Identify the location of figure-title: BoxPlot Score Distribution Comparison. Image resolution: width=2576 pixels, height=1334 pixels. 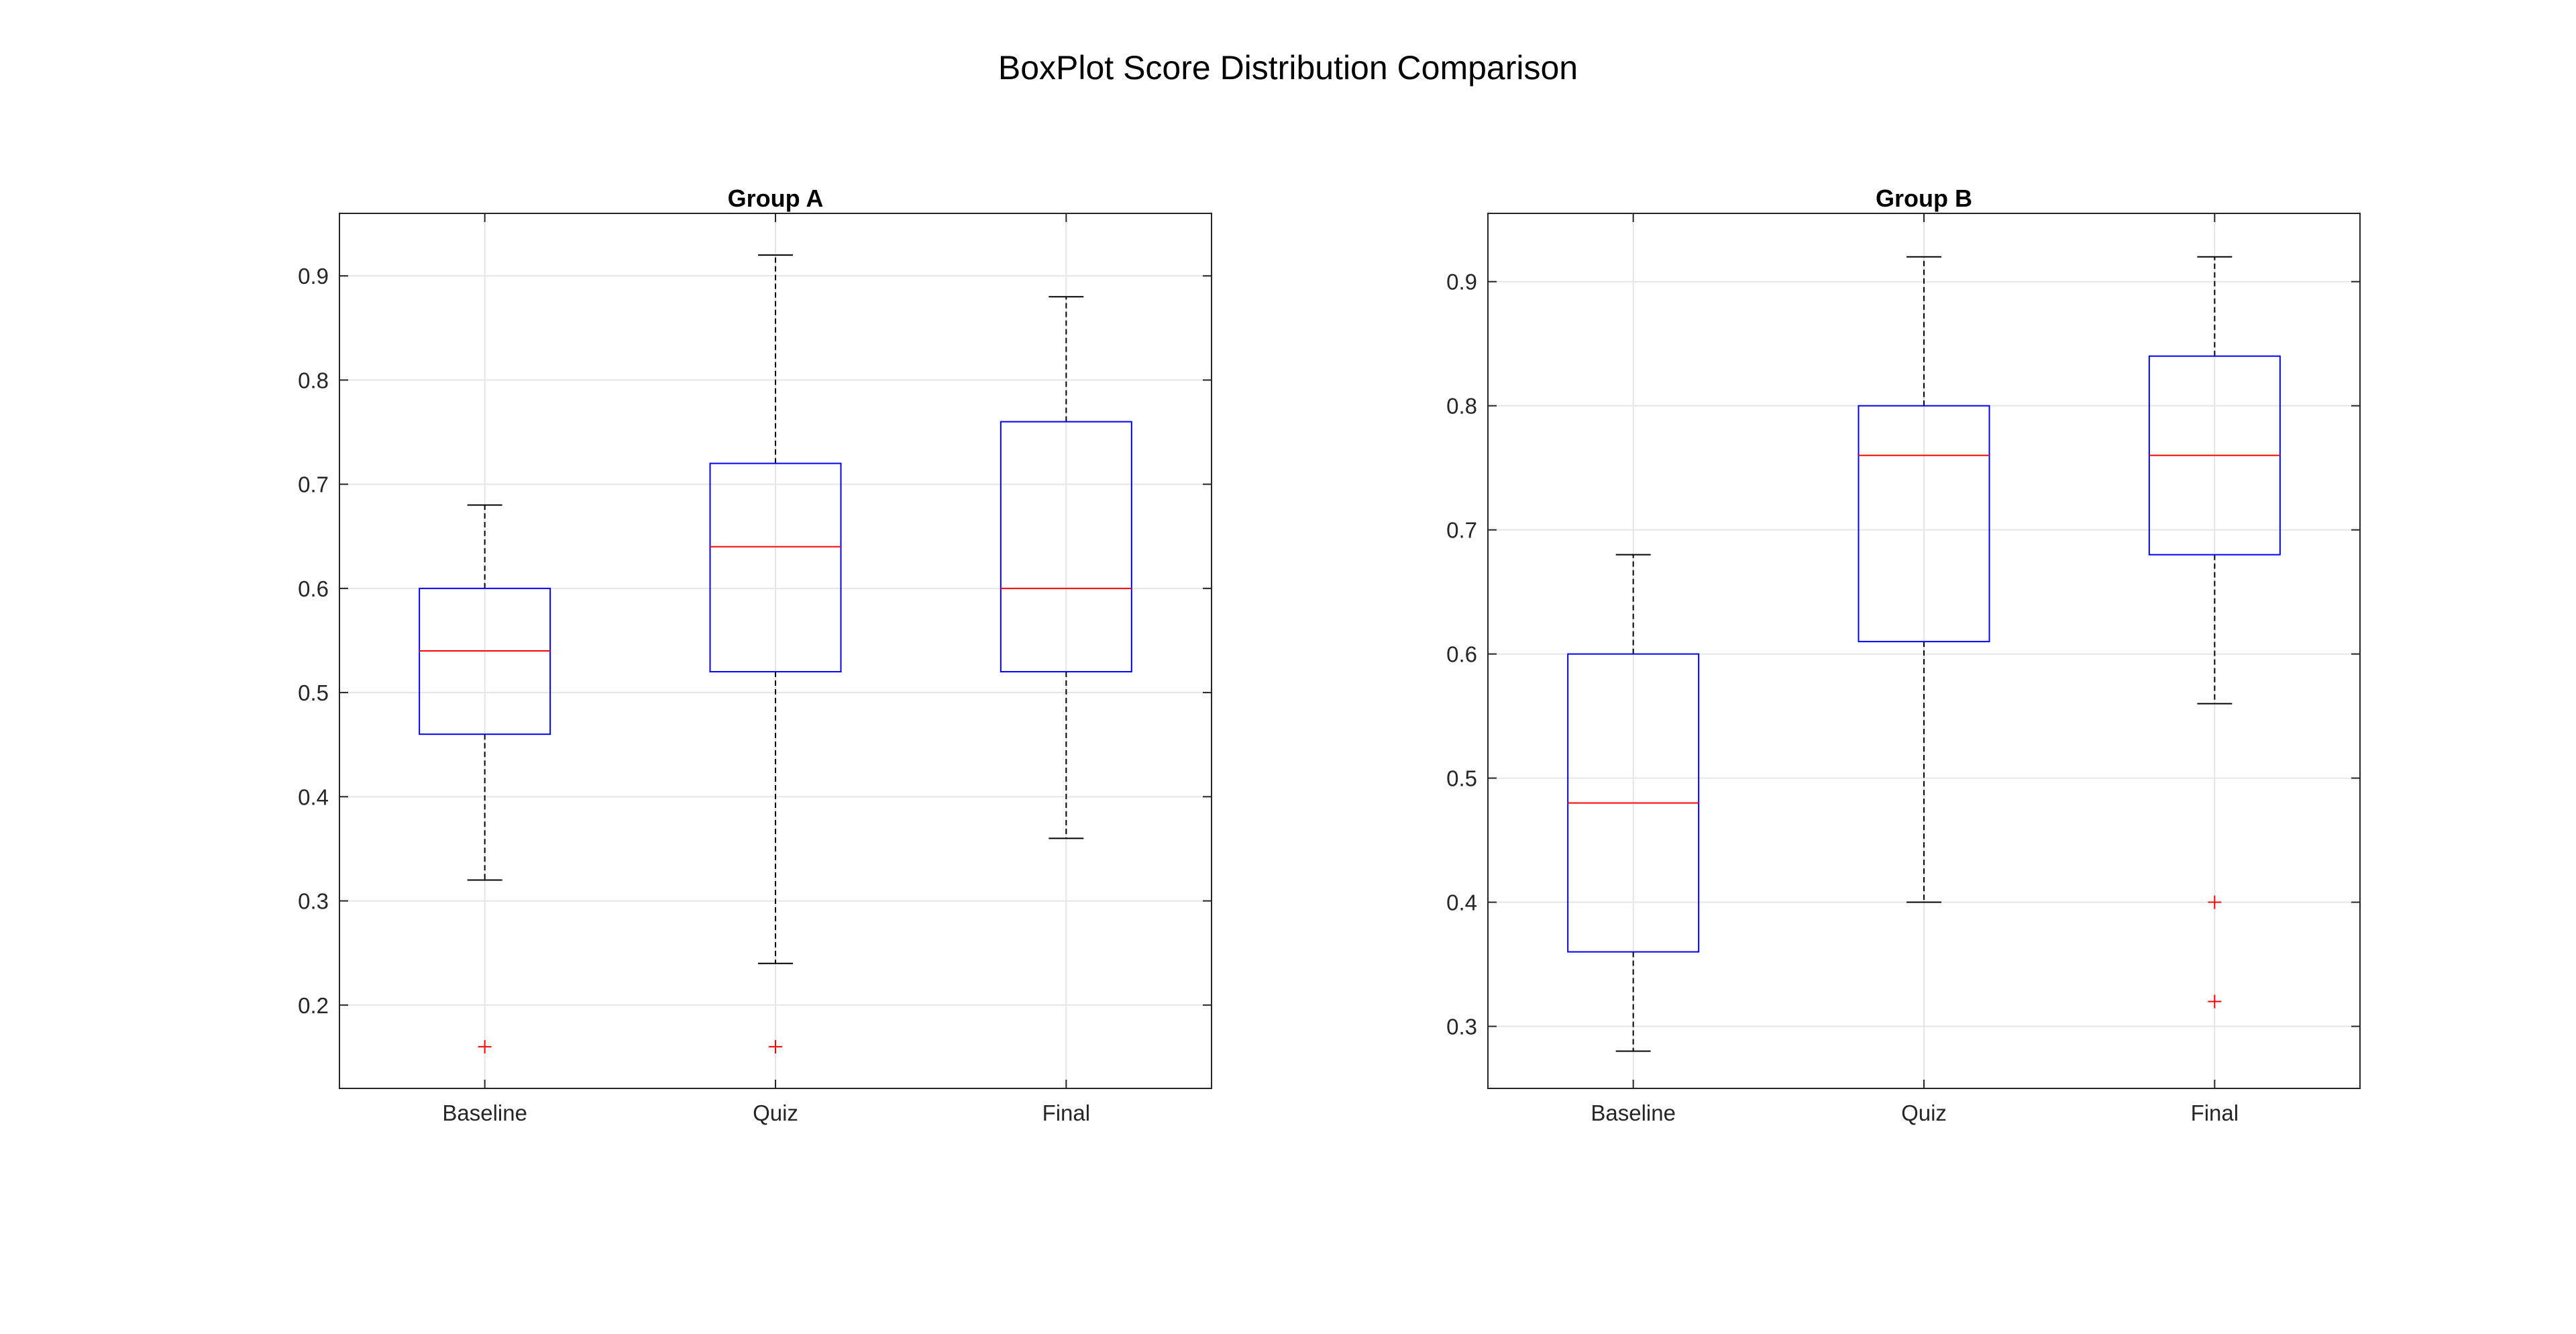
(1288, 68).